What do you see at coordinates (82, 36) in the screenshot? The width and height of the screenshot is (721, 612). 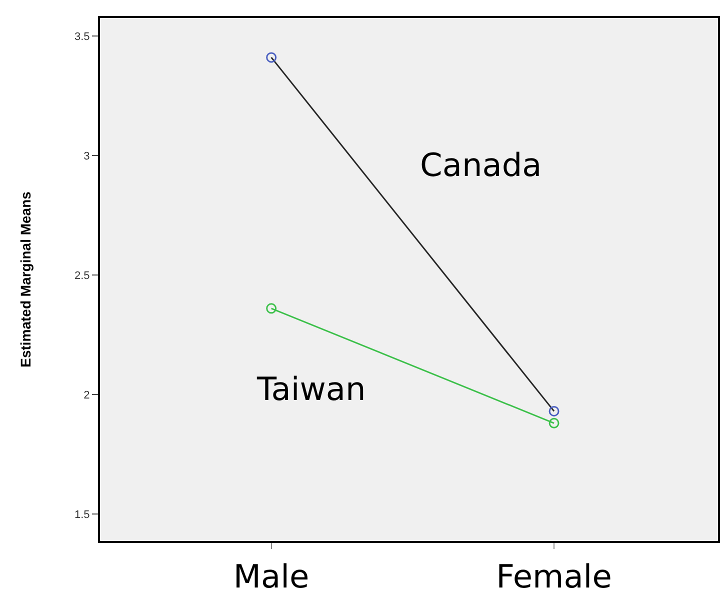 I see `y-tick-label: 3.5` at bounding box center [82, 36].